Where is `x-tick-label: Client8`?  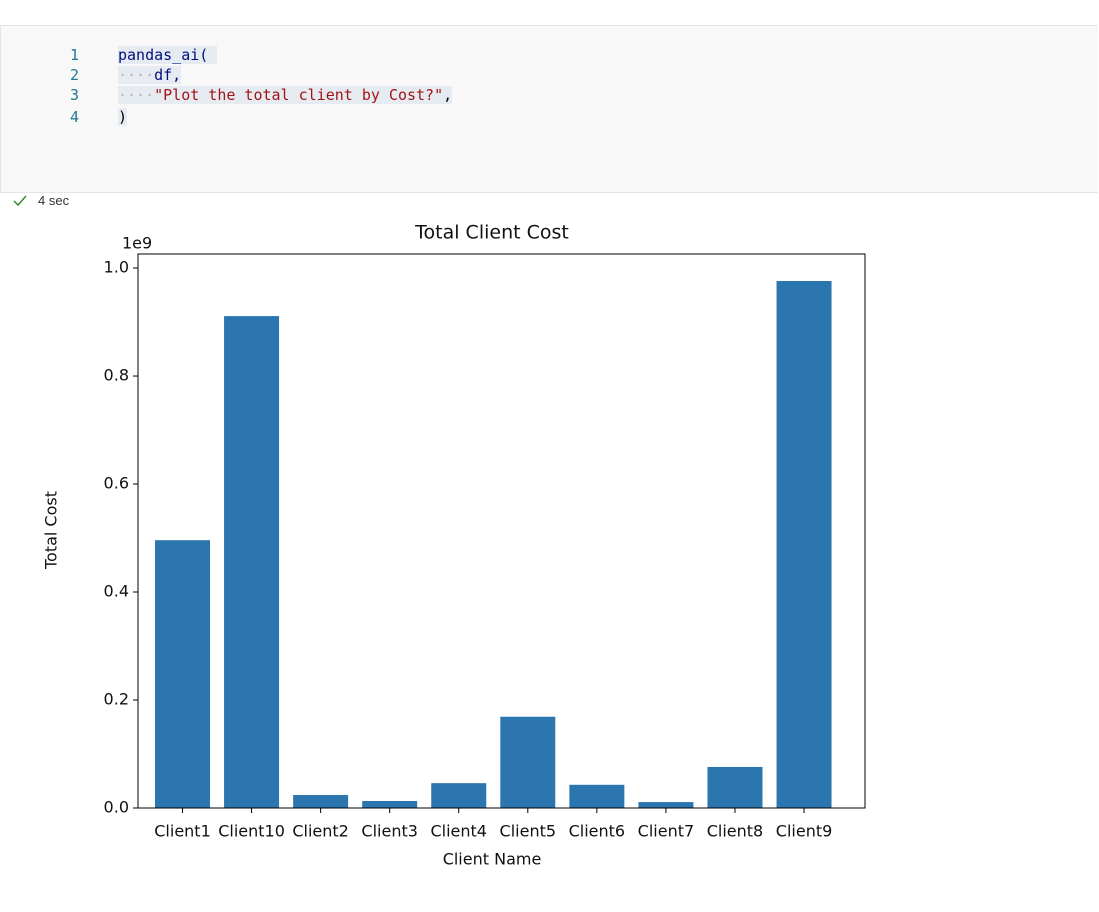
x-tick-label: Client8 is located at coordinates (735, 831).